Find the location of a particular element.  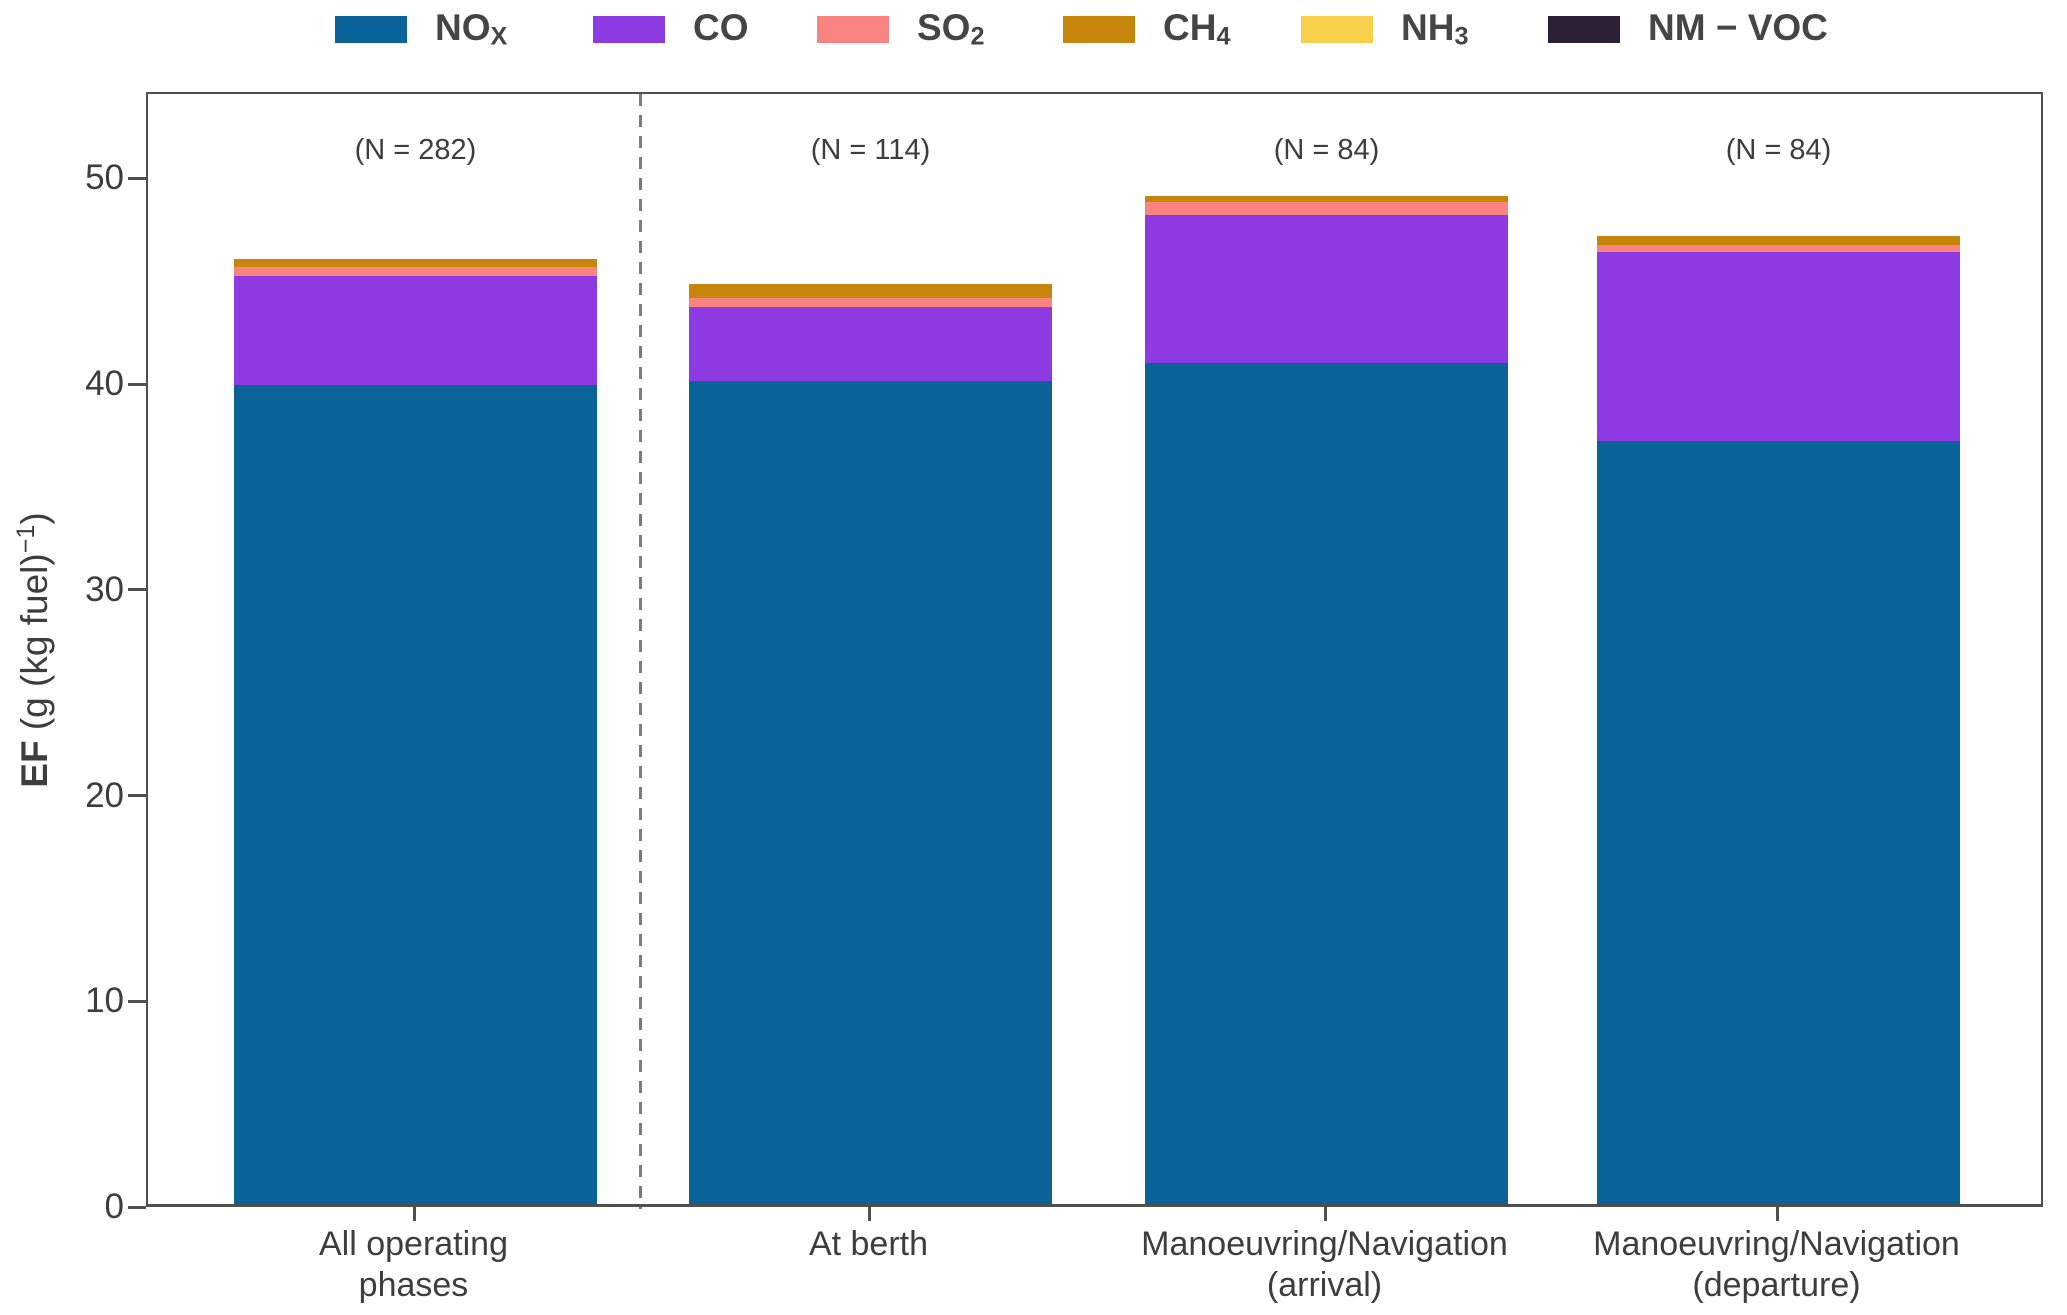

segment-co-bar1 is located at coordinates (415, 331).